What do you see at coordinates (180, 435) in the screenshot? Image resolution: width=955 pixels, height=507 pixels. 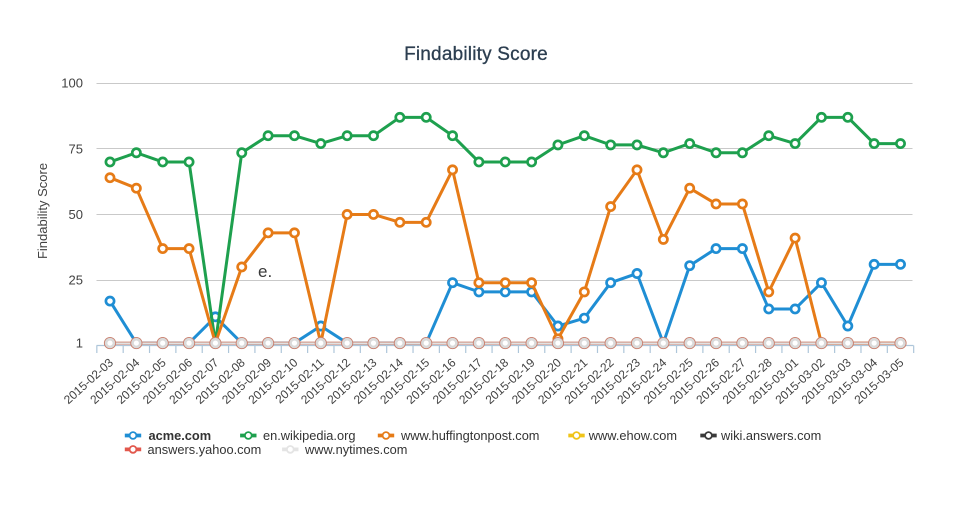 I see `svg-text: acme.com` at bounding box center [180, 435].